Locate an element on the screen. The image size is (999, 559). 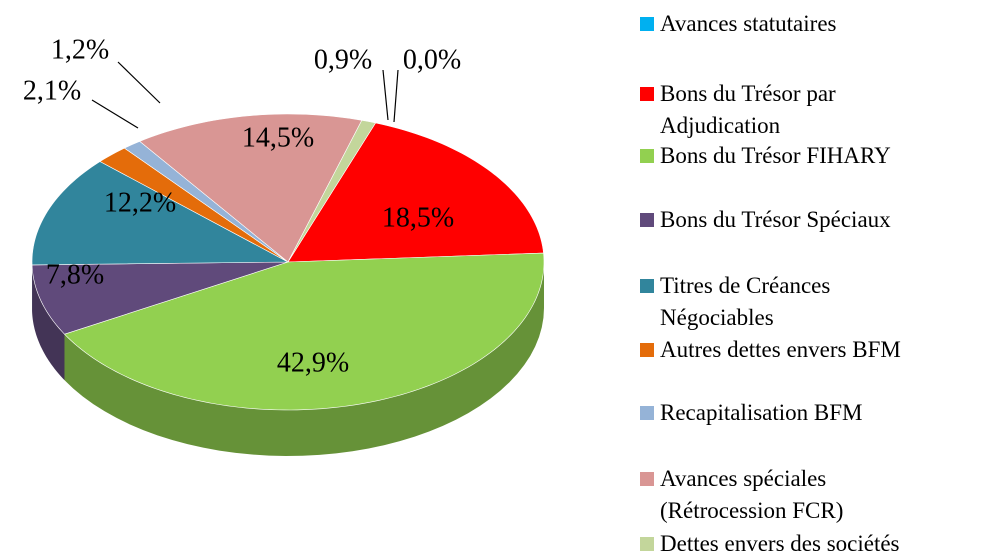
legend-label: Bons du Trésor FIHARY is located at coordinates (775, 155).